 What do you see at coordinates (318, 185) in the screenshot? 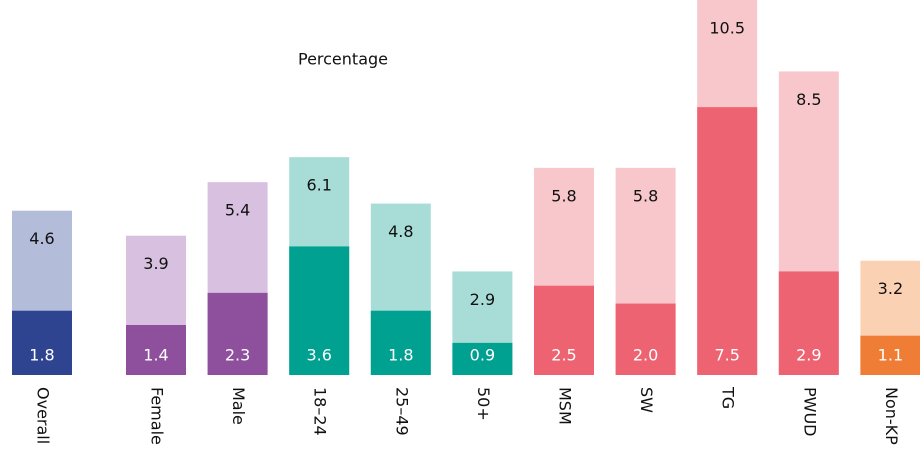
I see `value-label: 6.1` at bounding box center [318, 185].